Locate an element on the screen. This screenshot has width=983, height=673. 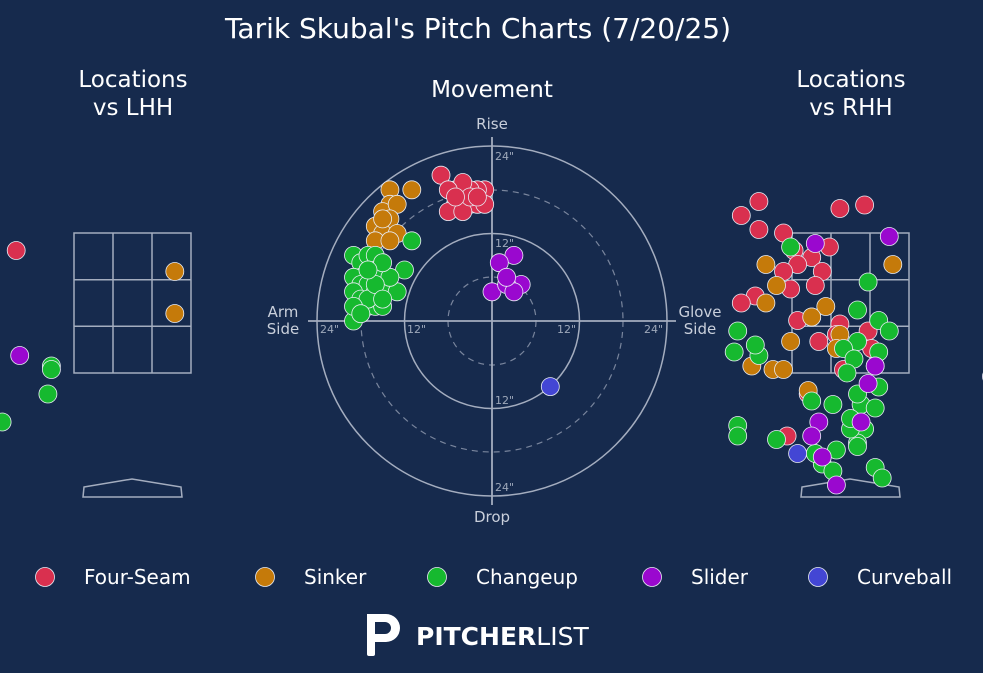
movement-label-glove-line1: Glove is located at coordinates (699, 312).